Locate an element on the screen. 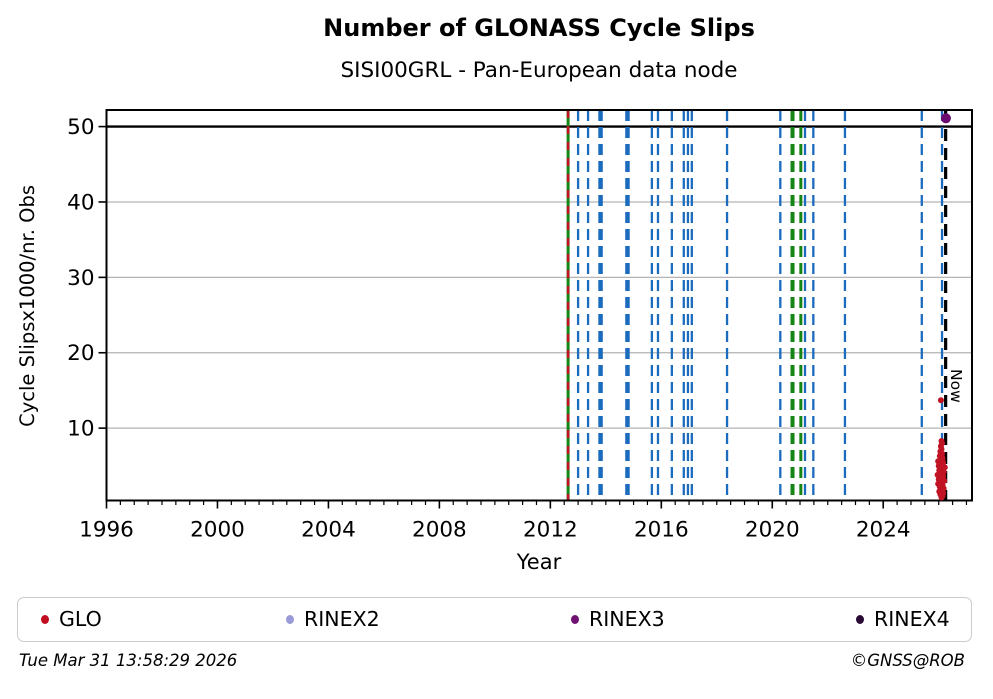  legend-item-glo: GLO is located at coordinates (71, 619).